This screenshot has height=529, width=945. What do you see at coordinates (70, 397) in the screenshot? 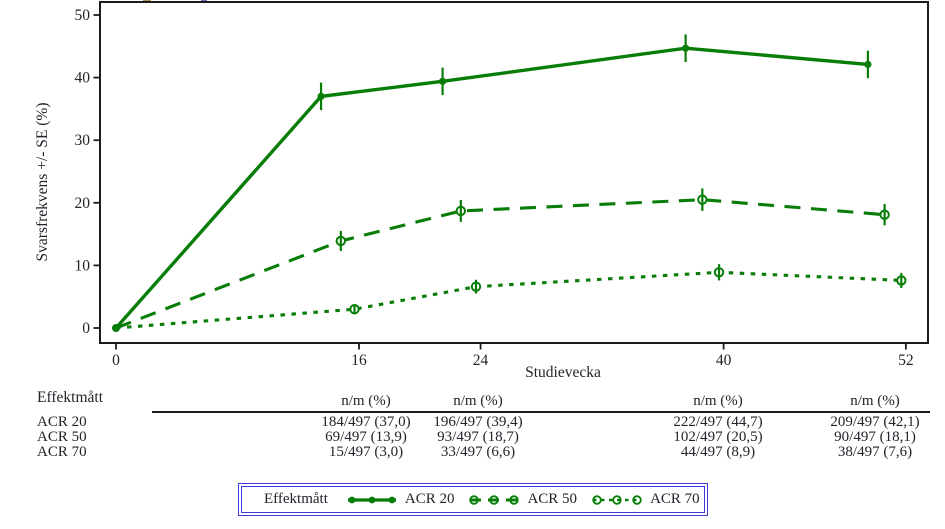
I see `table-corner-header: Effektmått` at bounding box center [70, 397].